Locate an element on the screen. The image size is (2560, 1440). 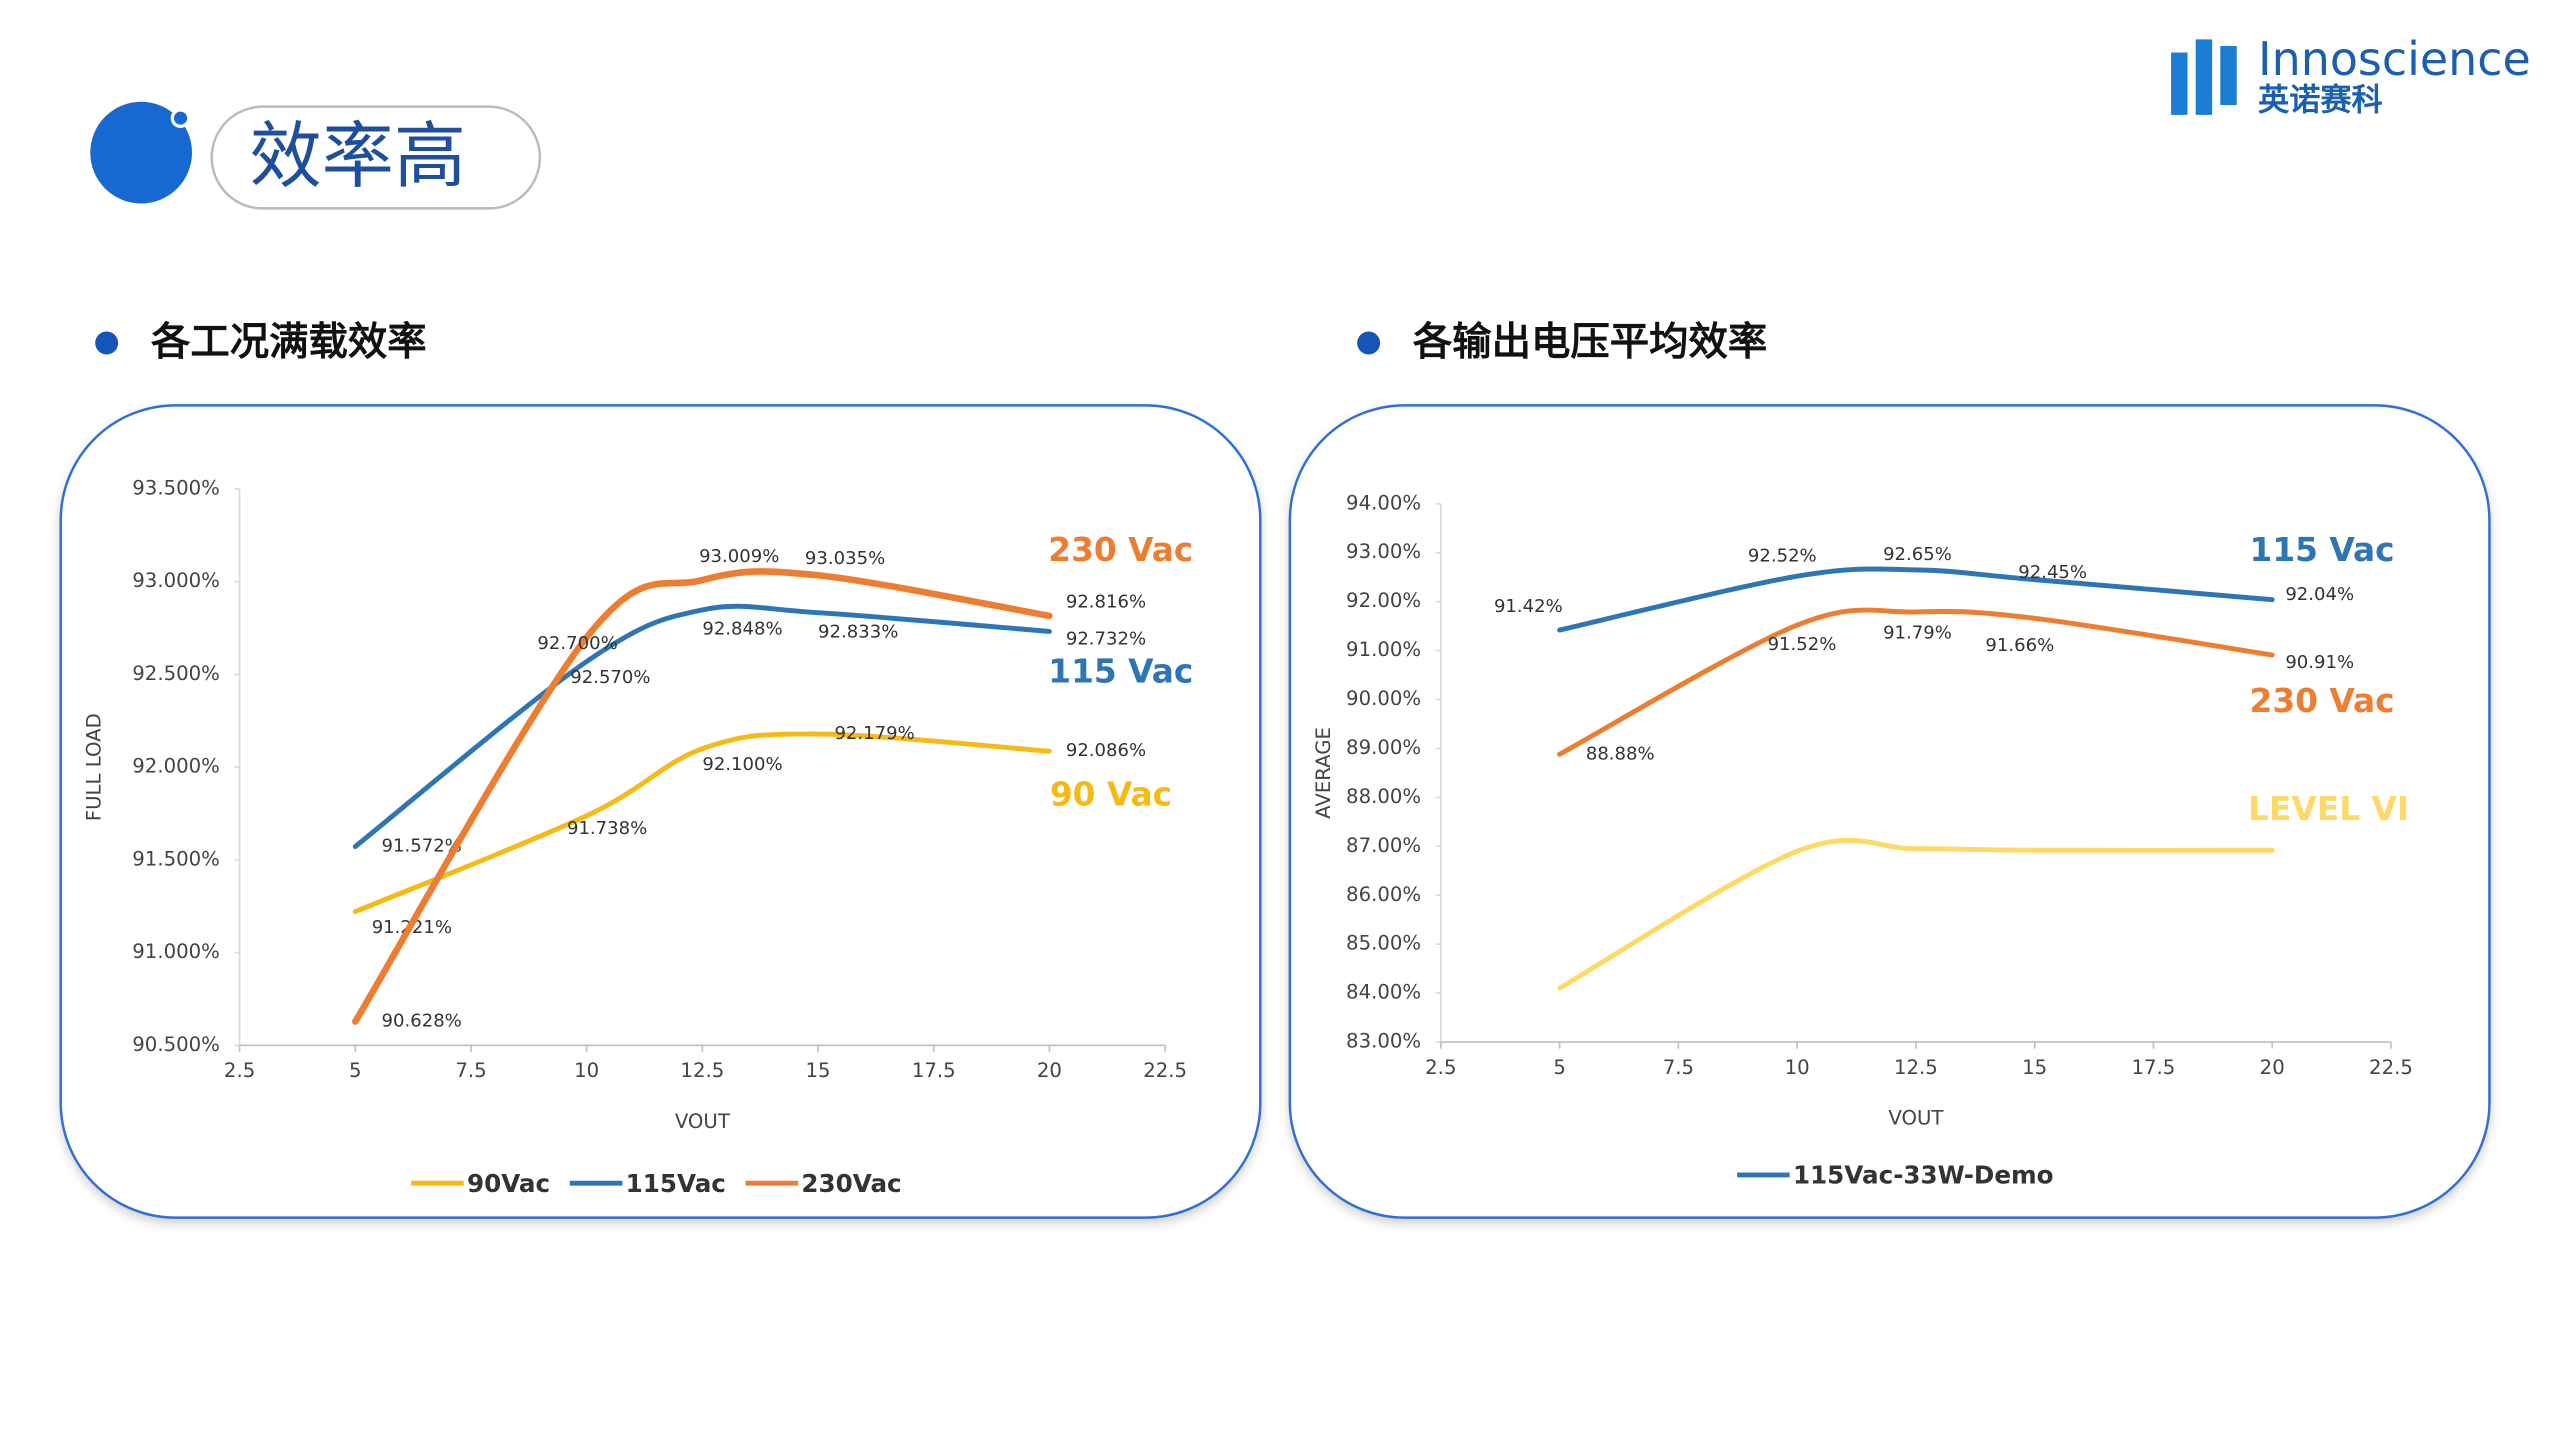
data-label: 88.88% is located at coordinates (1620, 753).